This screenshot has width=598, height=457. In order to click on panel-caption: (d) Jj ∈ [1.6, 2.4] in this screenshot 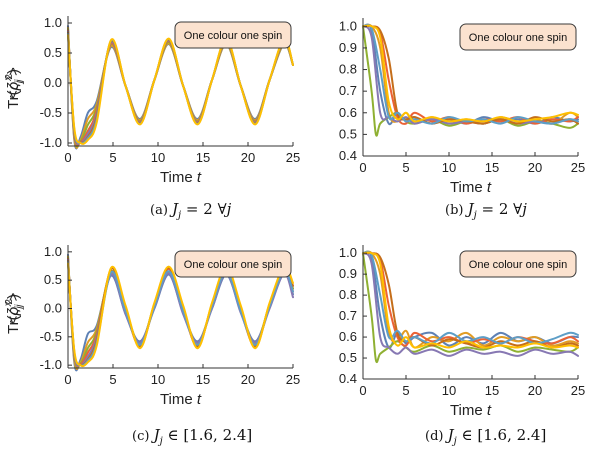, I will do `click(485, 436)`.